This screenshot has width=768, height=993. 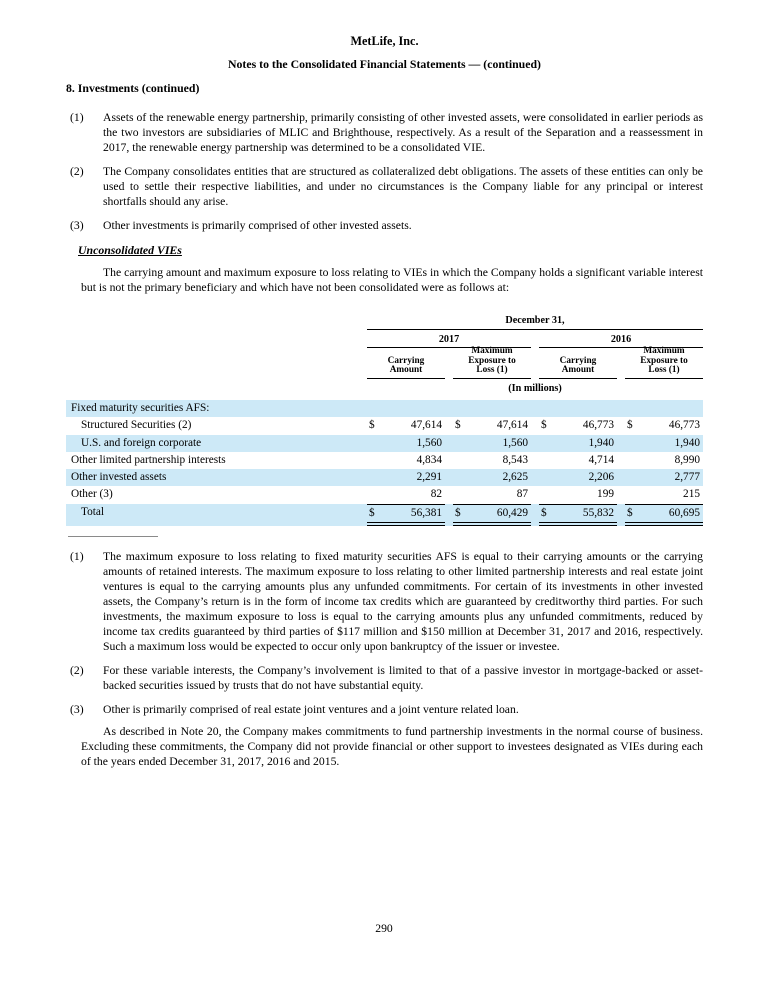 What do you see at coordinates (406, 425) in the screenshot?
I see `cell-2017-carrying: $47,614` at bounding box center [406, 425].